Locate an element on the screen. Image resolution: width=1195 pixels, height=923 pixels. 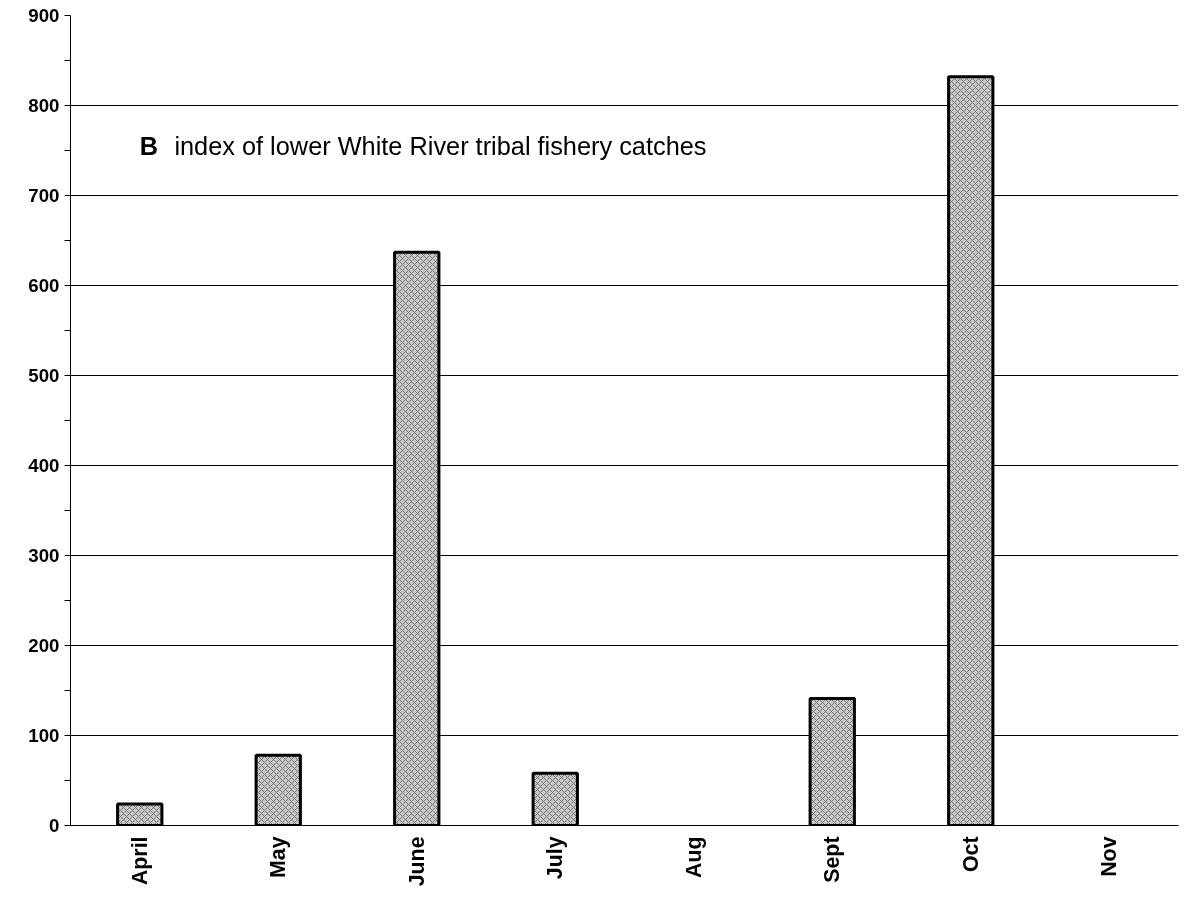
y-tick-label: 0 is located at coordinates (54, 825).